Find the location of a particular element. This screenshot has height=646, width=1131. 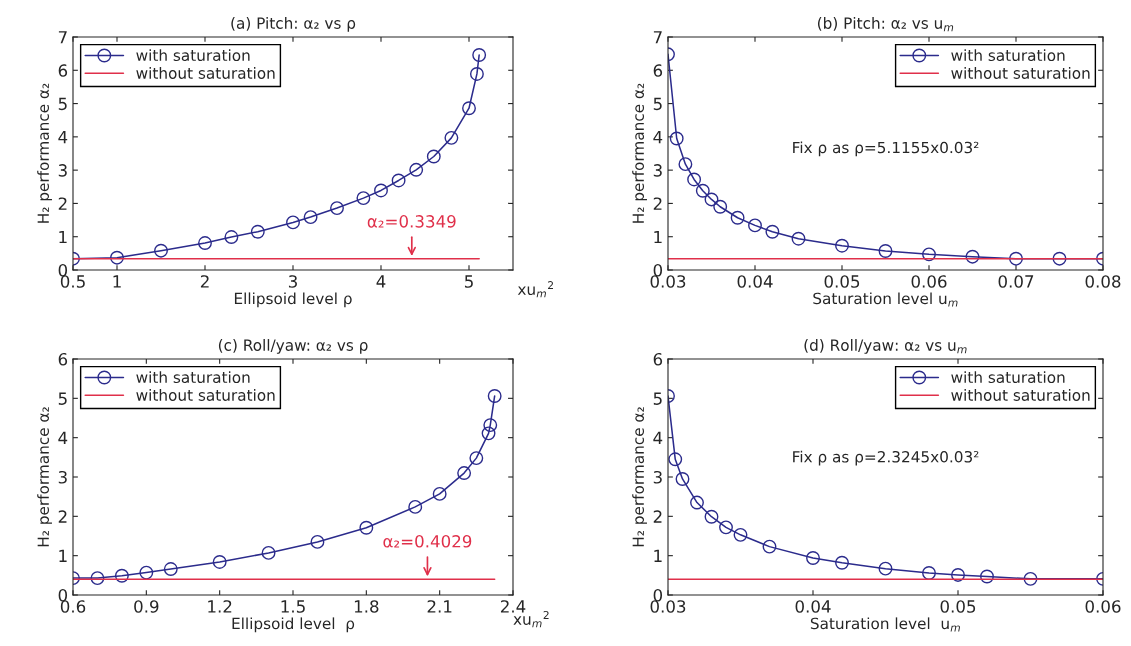

x-tick-label: 0.08 is located at coordinates (1103, 281).